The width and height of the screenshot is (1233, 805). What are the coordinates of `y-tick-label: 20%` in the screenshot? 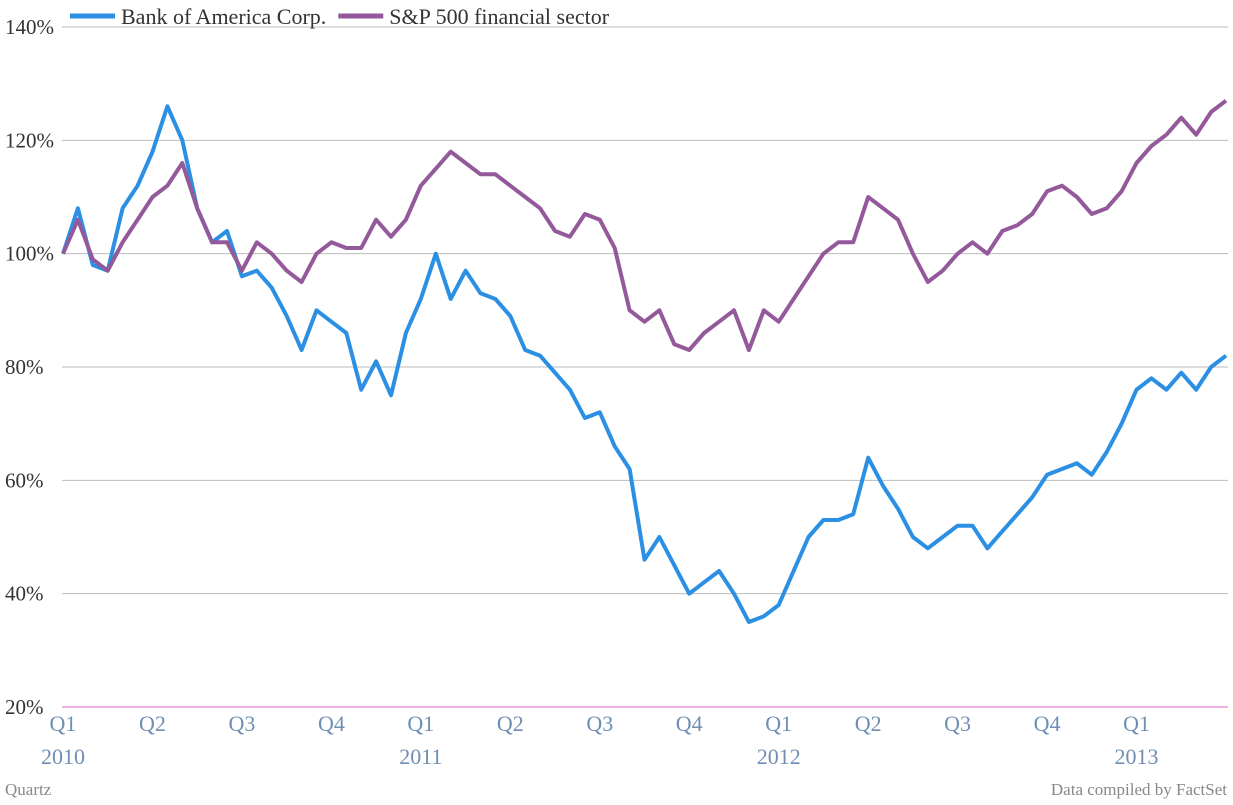 It's located at (24, 707).